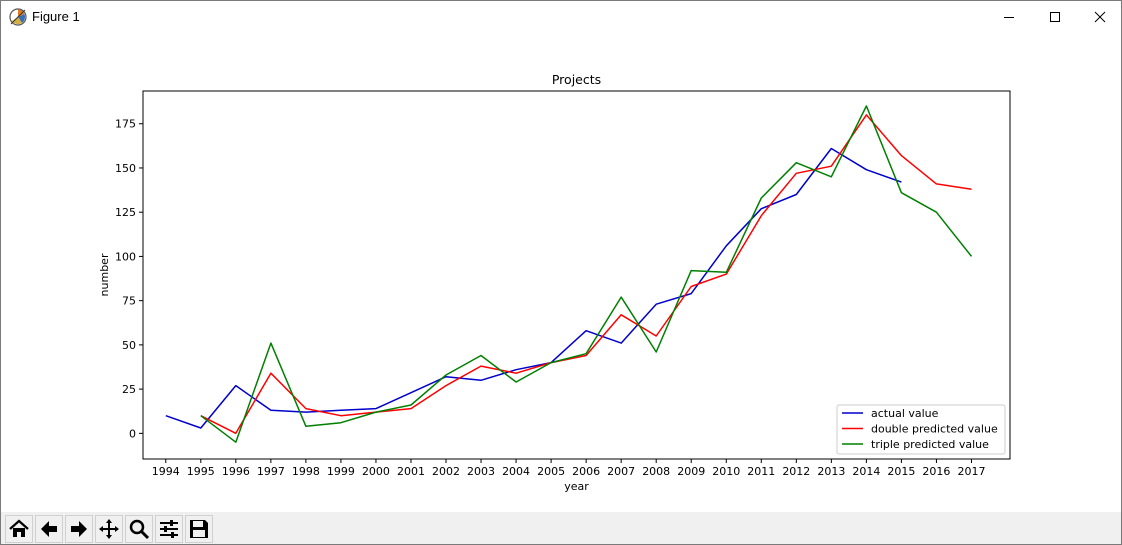 This screenshot has width=1122, height=545. Describe the element at coordinates (561, 17) in the screenshot. I see `title-bar: Figure 1` at that location.